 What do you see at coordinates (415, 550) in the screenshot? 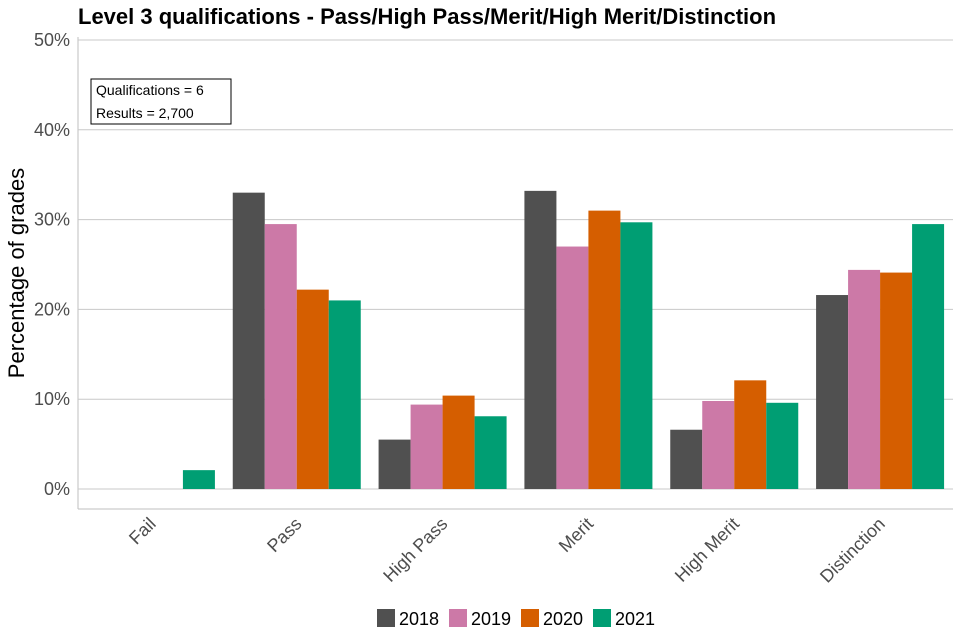
I see `x-tick-label: High Pass` at bounding box center [415, 550].